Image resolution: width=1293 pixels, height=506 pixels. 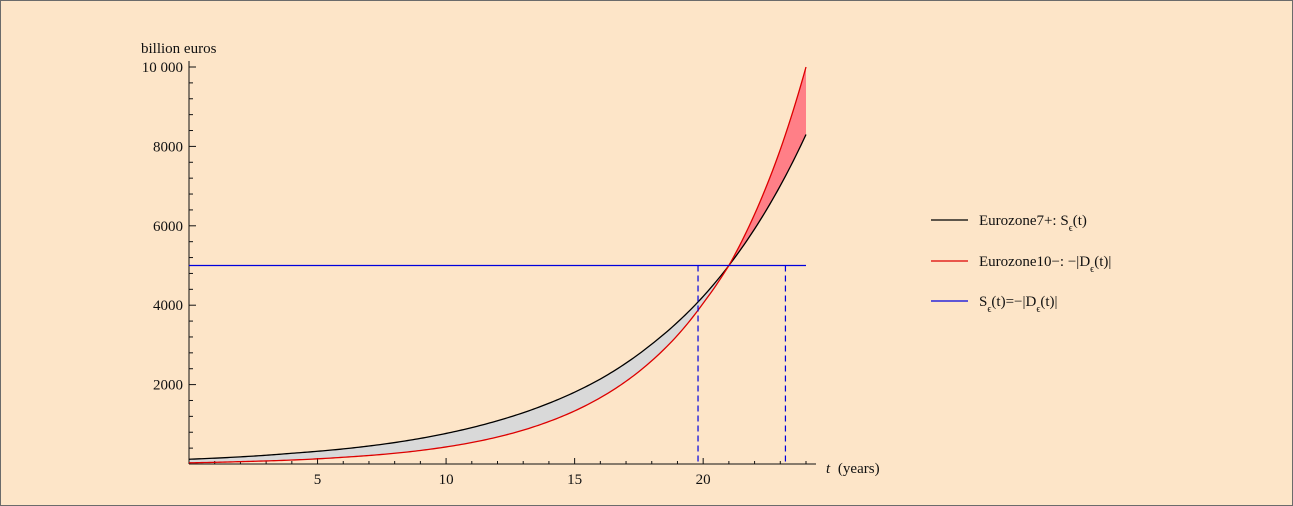 I want to click on x-tick-label: 5, so click(x=318, y=480).